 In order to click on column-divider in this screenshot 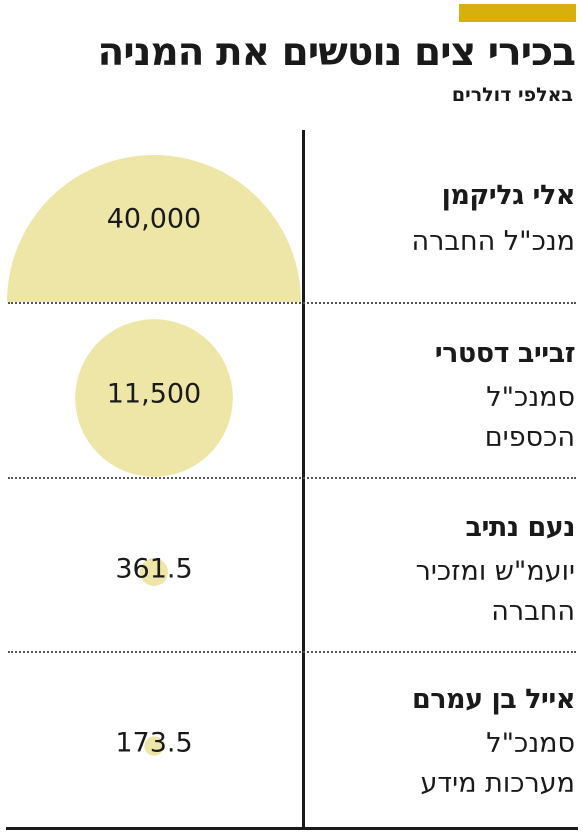, I will do `click(303, 480)`.